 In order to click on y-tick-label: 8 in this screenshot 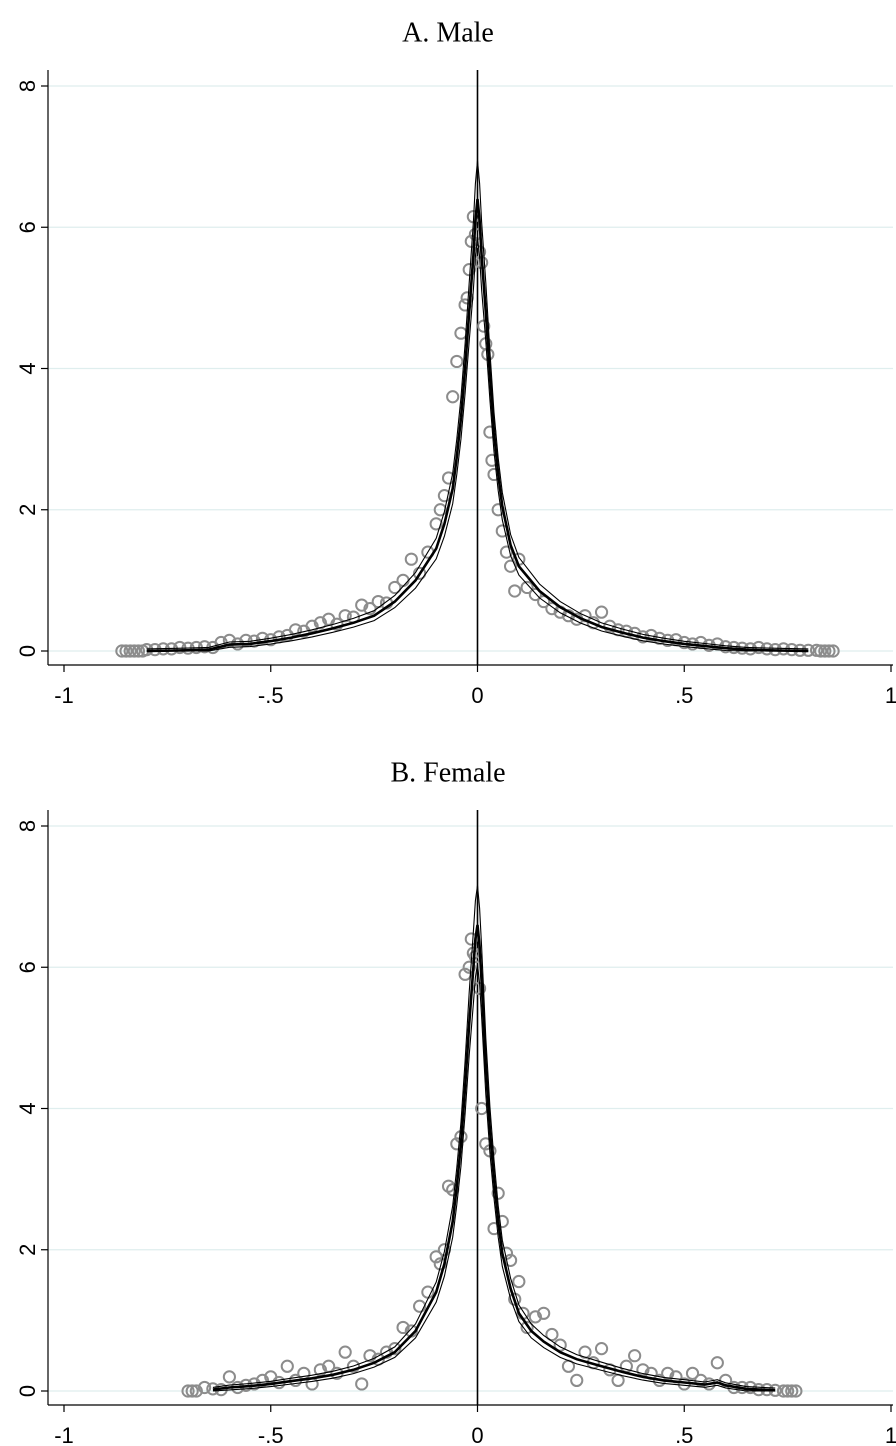, I will do `click(27, 86)`.